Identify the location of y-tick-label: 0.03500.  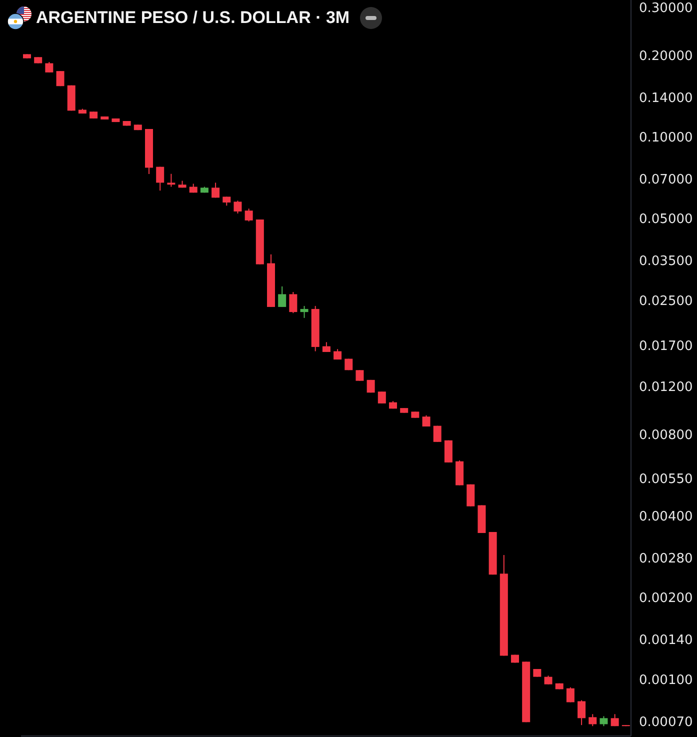
(666, 262).